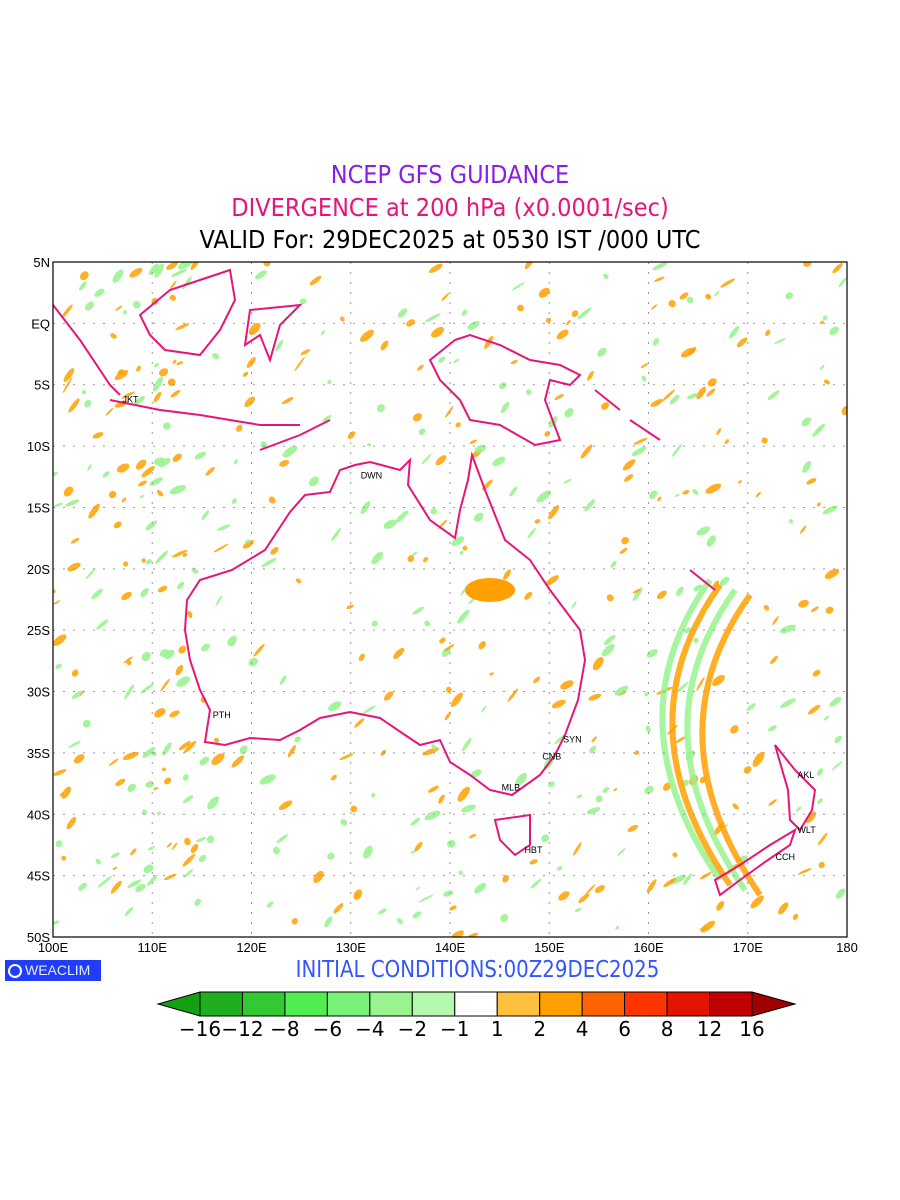  I want to click on latitude-labels: 5N EQ 5S 10S 15S 20S 25S 30S 35S 40S 45S 50S, so click(38, 600).